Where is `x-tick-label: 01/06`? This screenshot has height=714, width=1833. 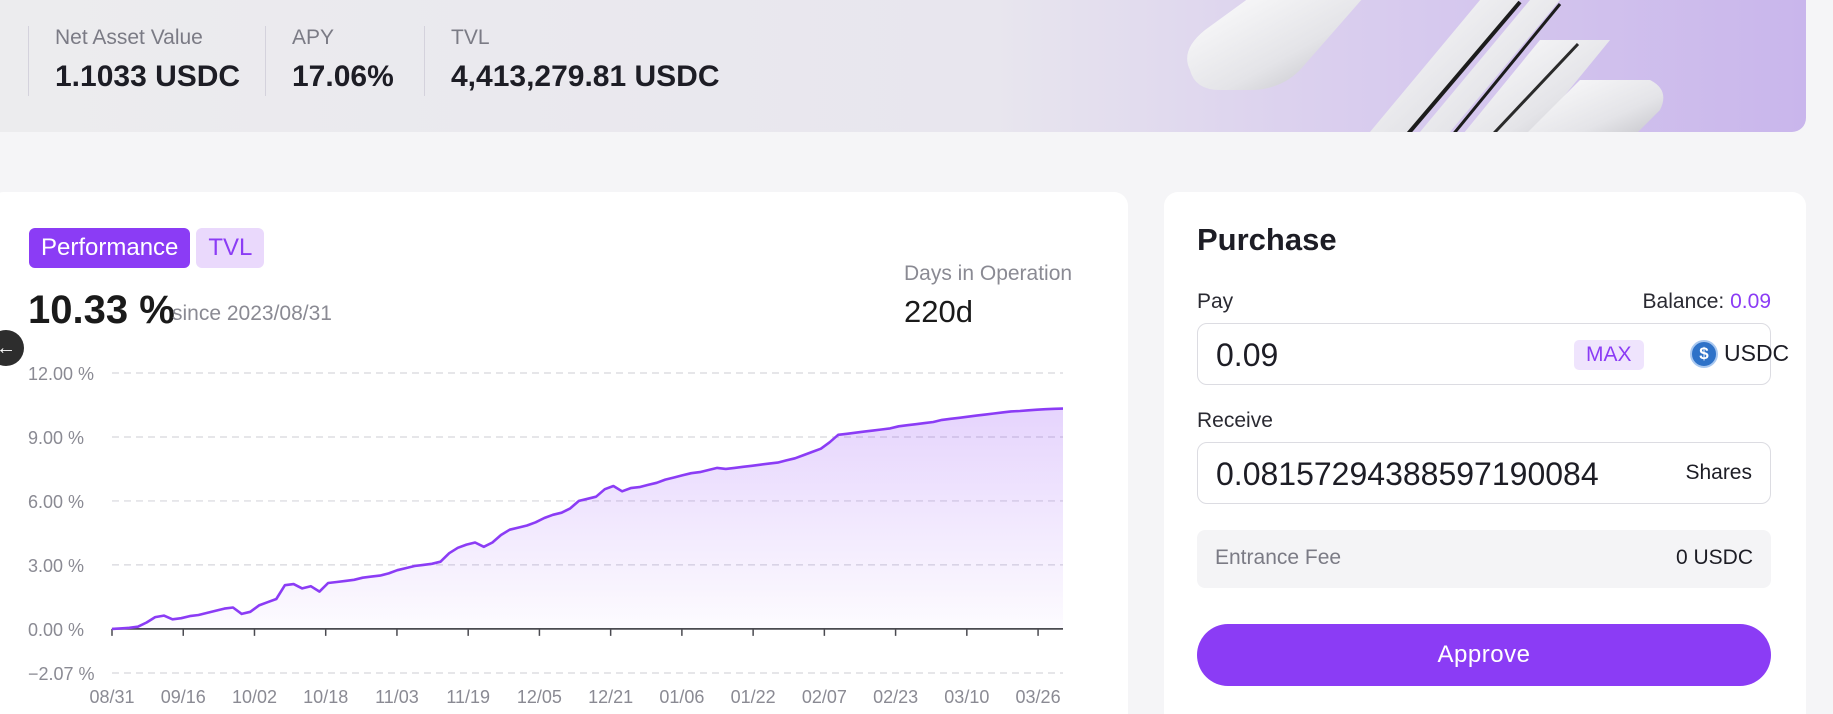 x-tick-label: 01/06 is located at coordinates (681, 697).